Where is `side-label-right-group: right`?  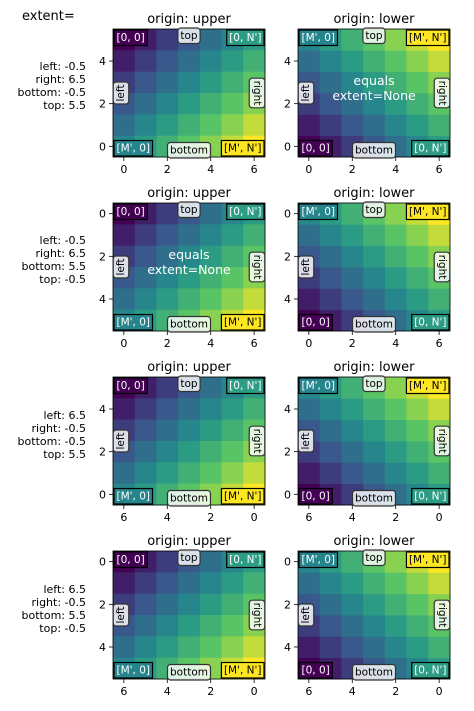 side-label-right-group: right is located at coordinates (257, 615).